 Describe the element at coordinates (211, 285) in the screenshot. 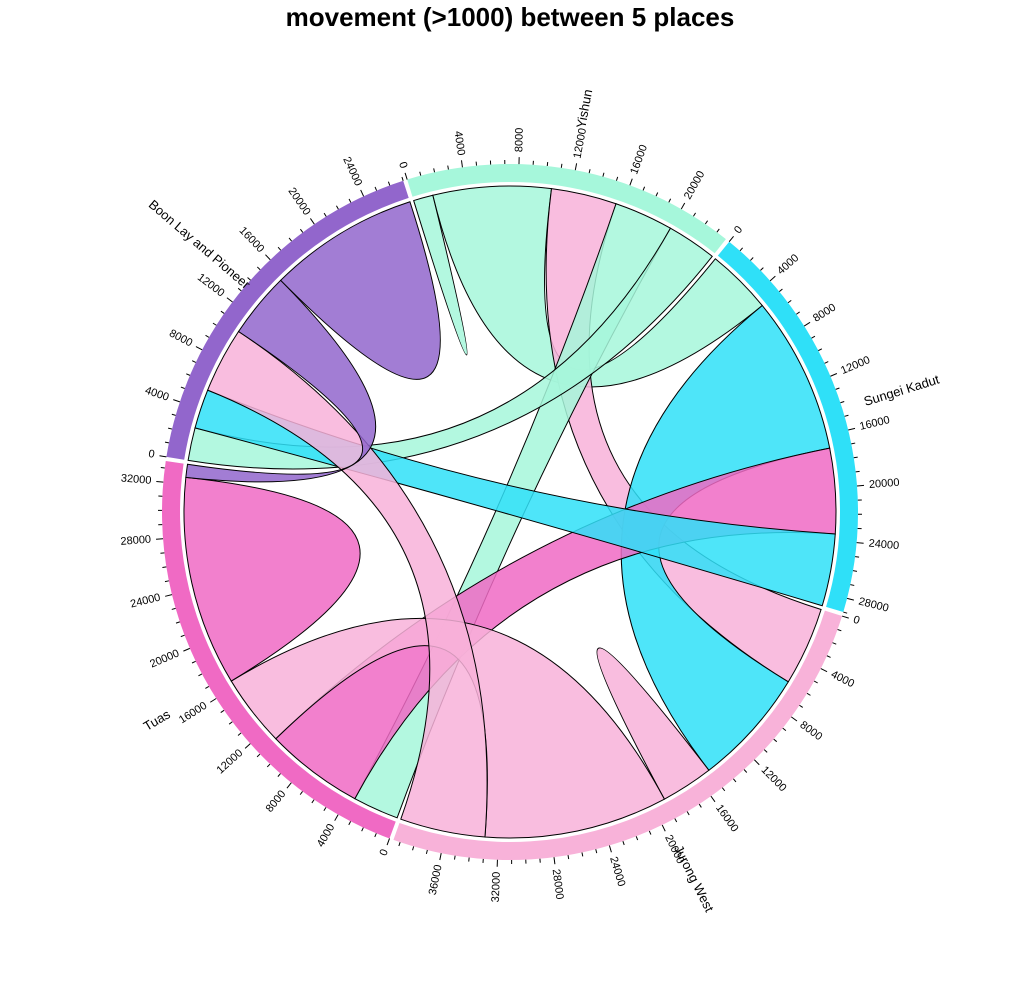

I see `tick-label: 12000` at that location.